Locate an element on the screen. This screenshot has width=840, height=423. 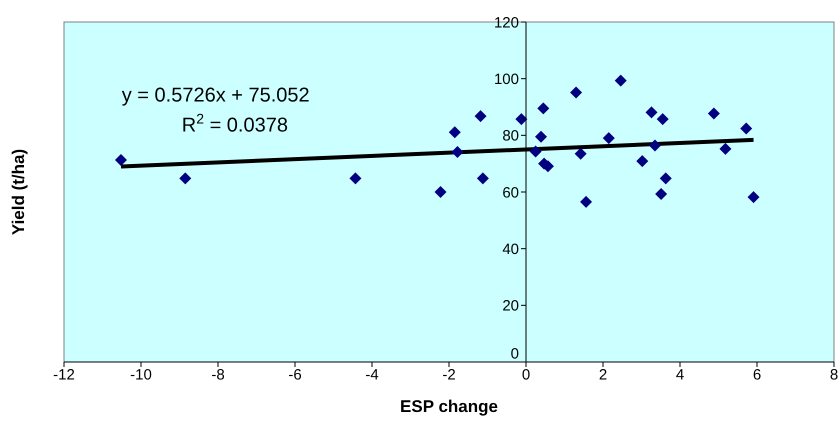
y-tick-label: 120 is located at coordinates (506, 23).